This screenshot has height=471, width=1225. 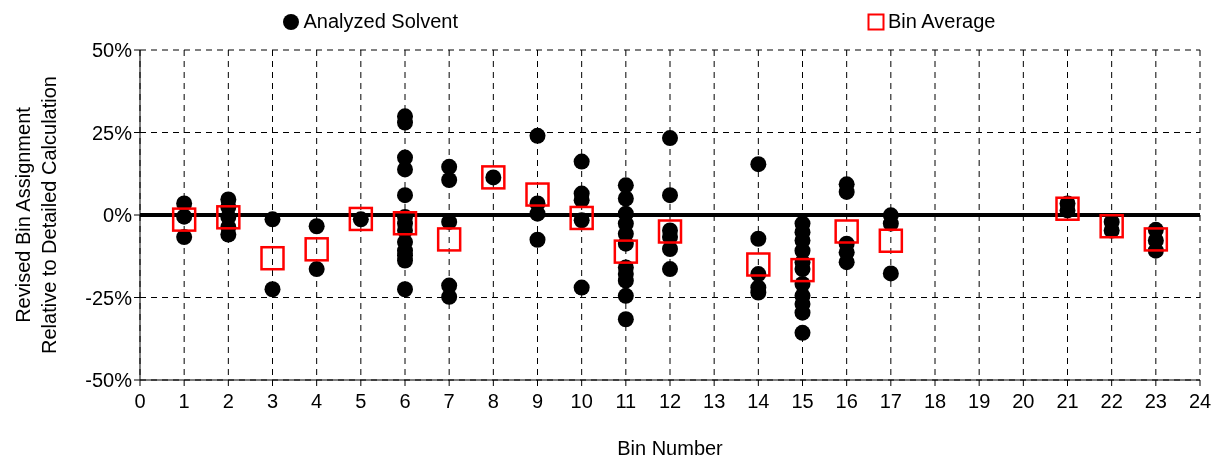 What do you see at coordinates (493, 401) in the screenshot?
I see `x-tick-label: 8` at bounding box center [493, 401].